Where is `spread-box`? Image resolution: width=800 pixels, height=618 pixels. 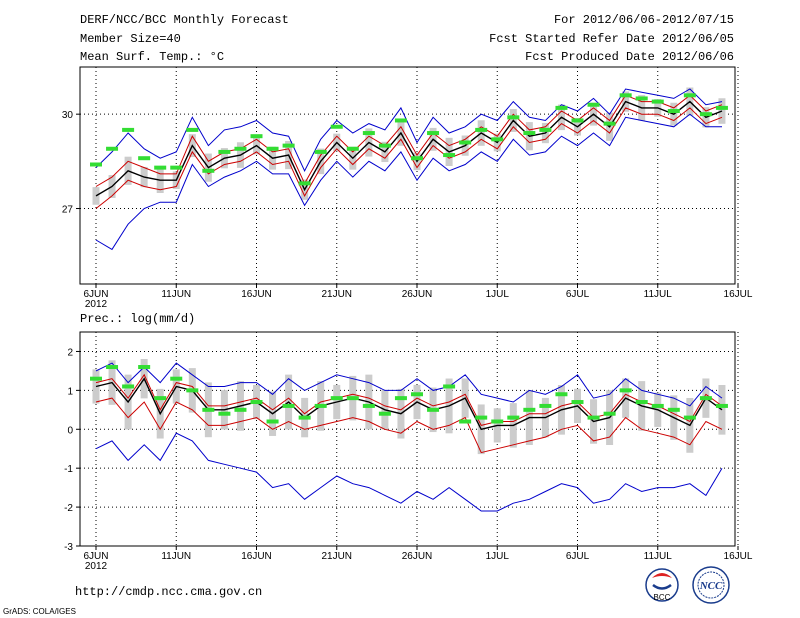
spread-box is located at coordinates (96, 196).